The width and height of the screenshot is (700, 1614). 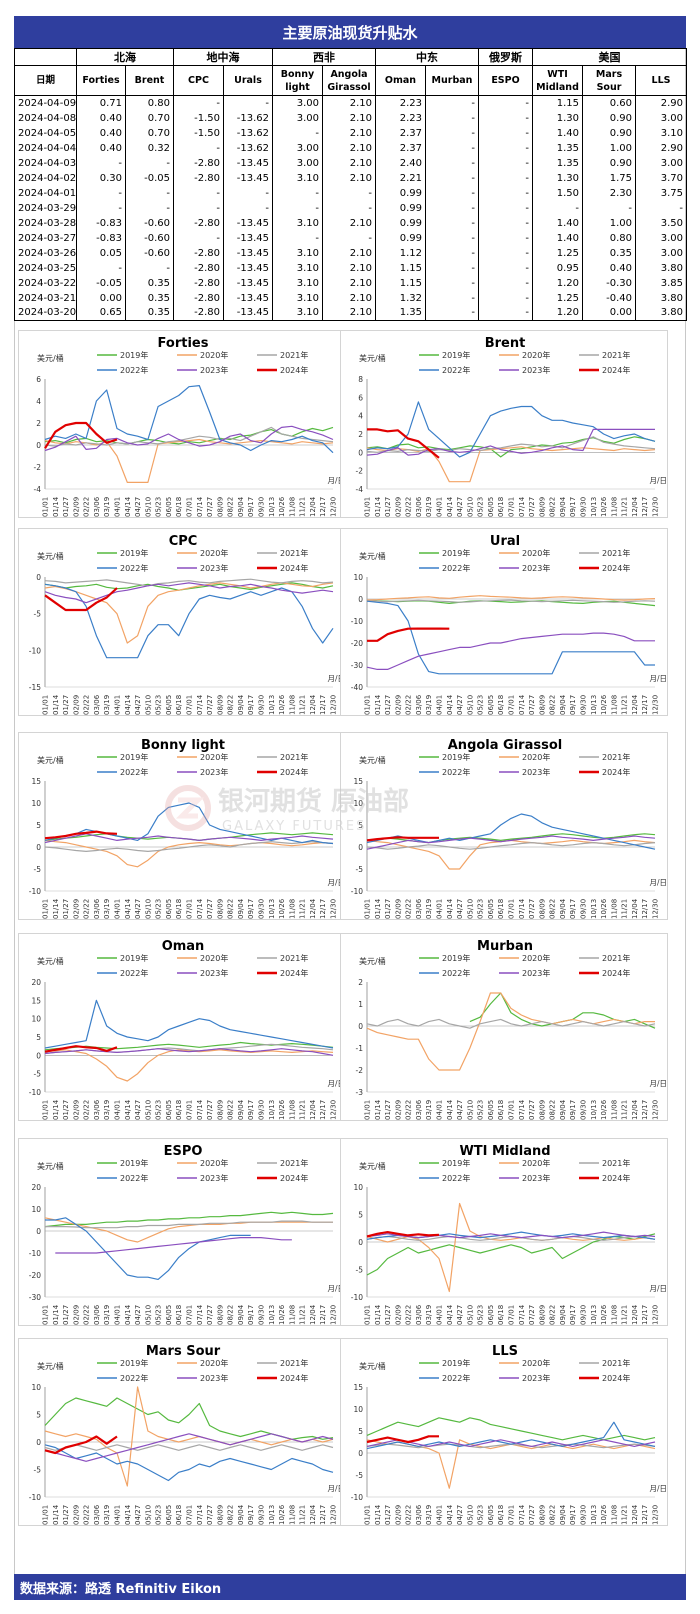 What do you see at coordinates (557, 283) in the screenshot?
I see `premium-cell: 1.20` at bounding box center [557, 283].